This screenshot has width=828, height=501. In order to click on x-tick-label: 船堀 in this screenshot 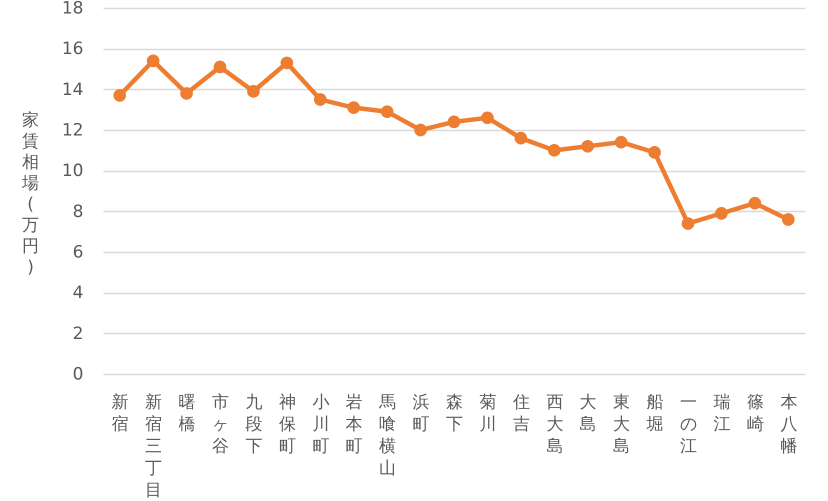, I will do `click(655, 413)`.